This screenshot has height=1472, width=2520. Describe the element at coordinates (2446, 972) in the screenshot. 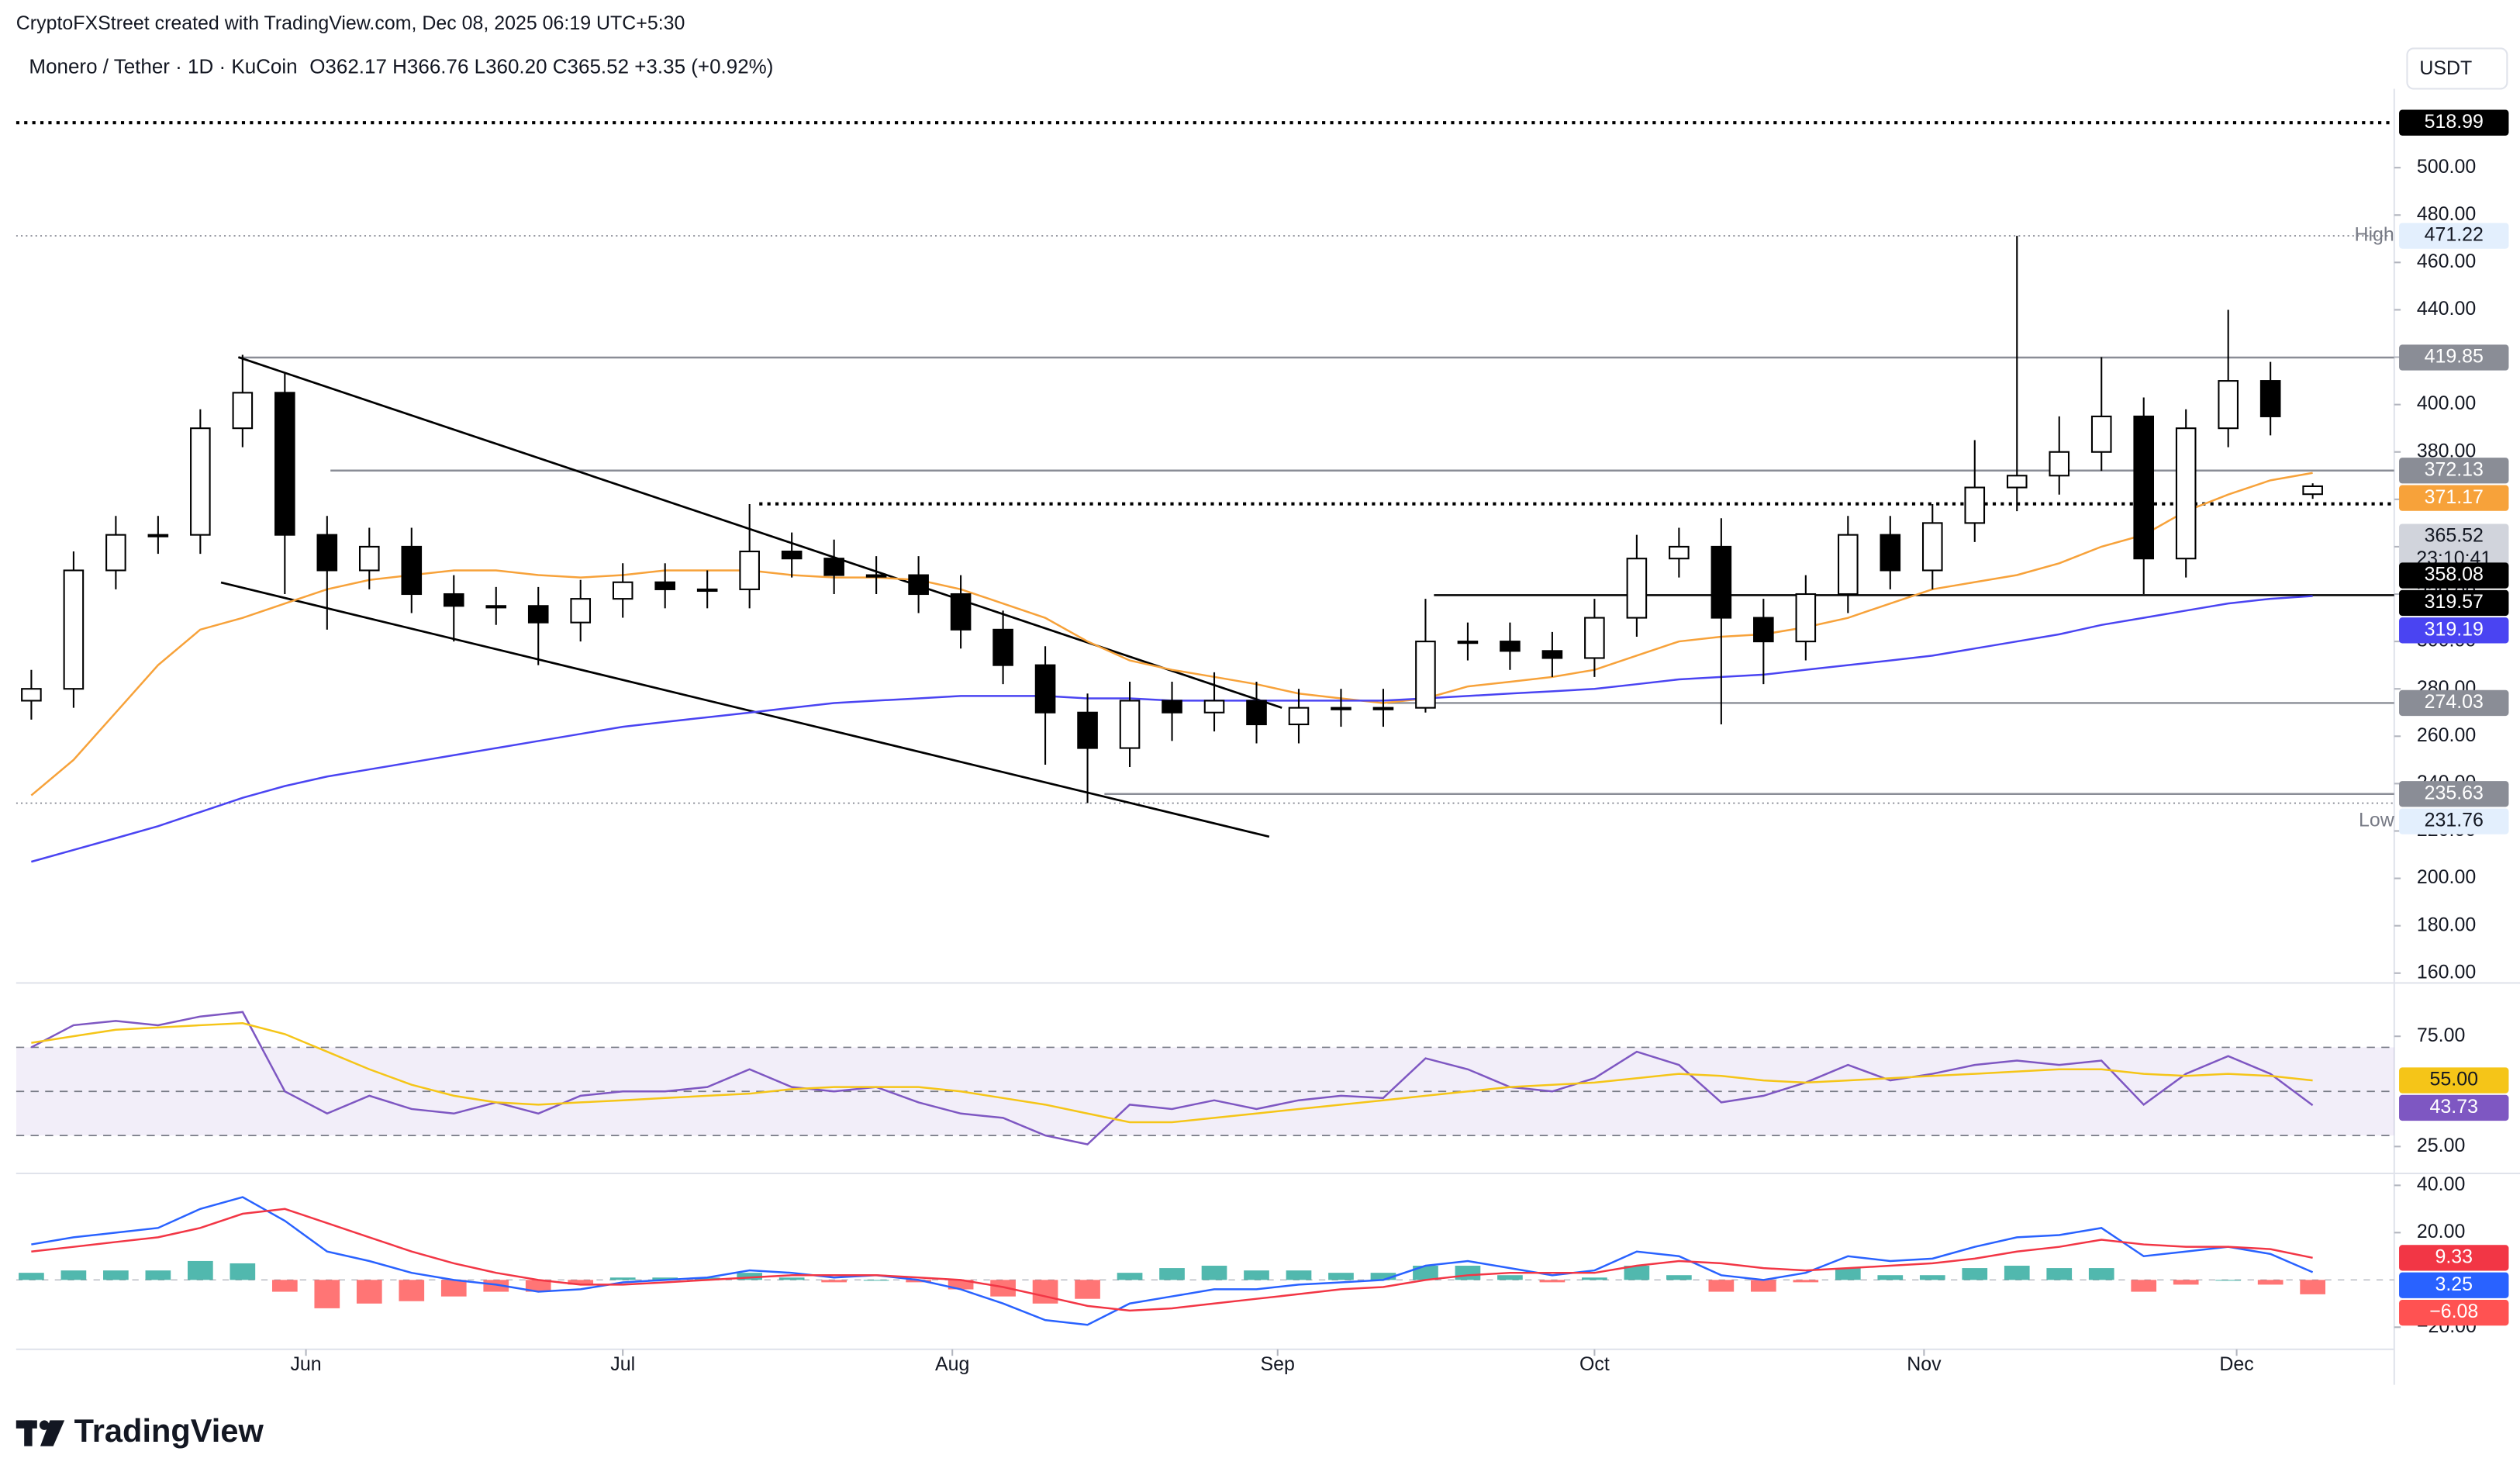

I see `y-tick-label: 160.00` at that location.